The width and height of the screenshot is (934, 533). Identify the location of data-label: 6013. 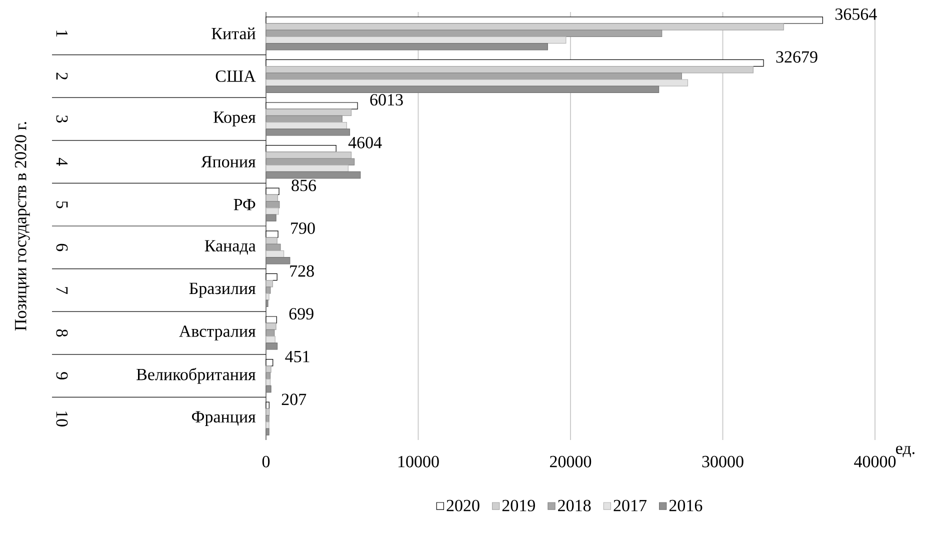
(386, 100).